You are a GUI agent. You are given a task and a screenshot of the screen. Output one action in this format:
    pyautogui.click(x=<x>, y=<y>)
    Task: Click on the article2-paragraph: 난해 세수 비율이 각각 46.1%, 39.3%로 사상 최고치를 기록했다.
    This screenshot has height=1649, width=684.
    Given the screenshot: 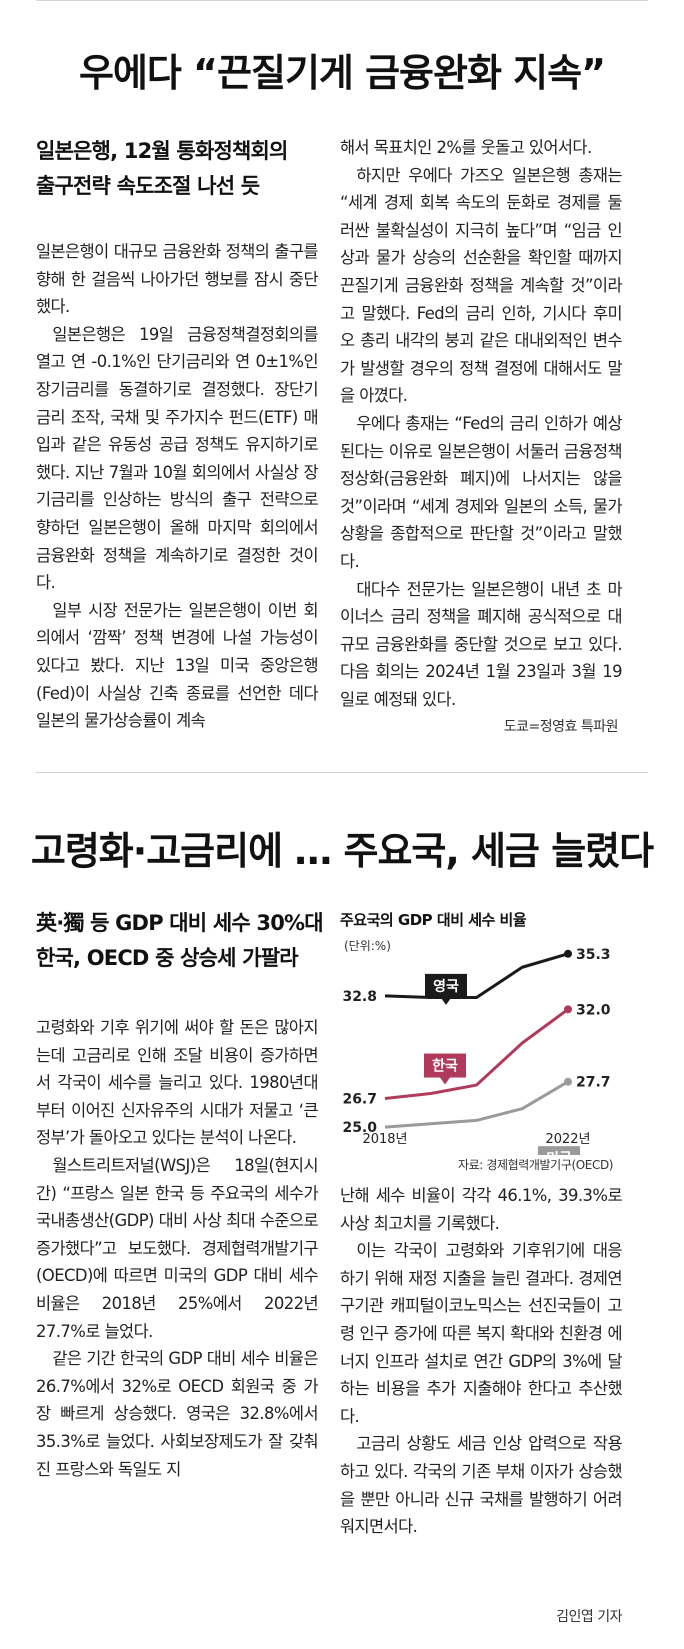 What is the action you would take?
    pyautogui.click(x=481, y=1209)
    